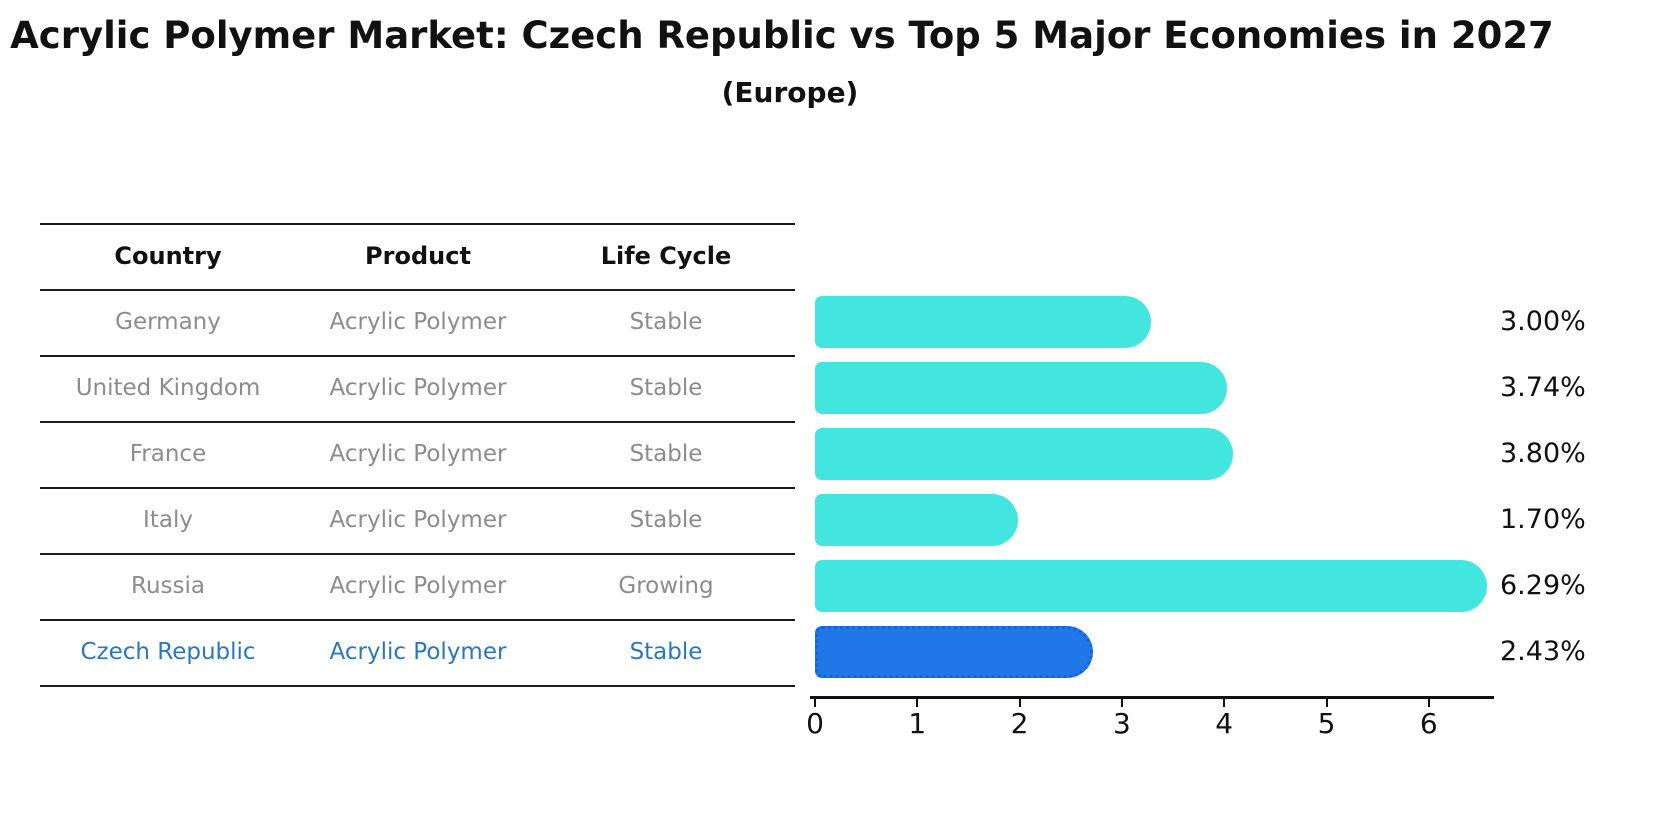  I want to click on bar-value-label: 3.74%, so click(1543, 387).